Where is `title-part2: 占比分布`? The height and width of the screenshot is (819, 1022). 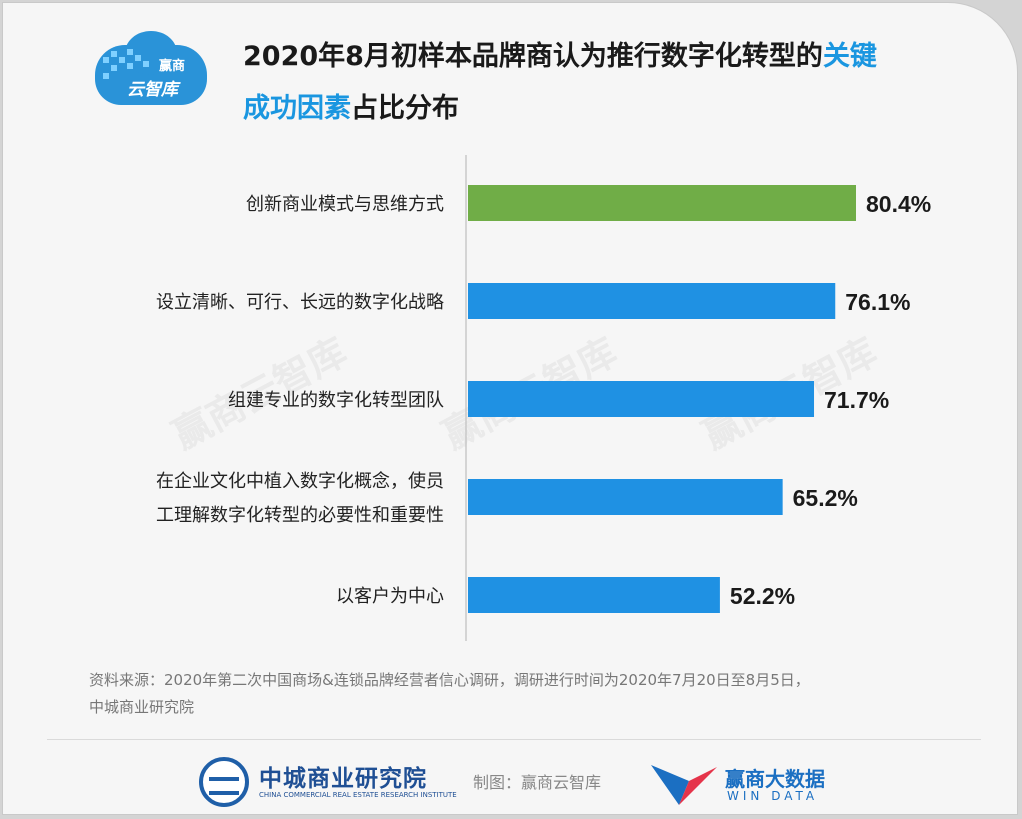
title-part2: 占比分布 is located at coordinates (405, 108).